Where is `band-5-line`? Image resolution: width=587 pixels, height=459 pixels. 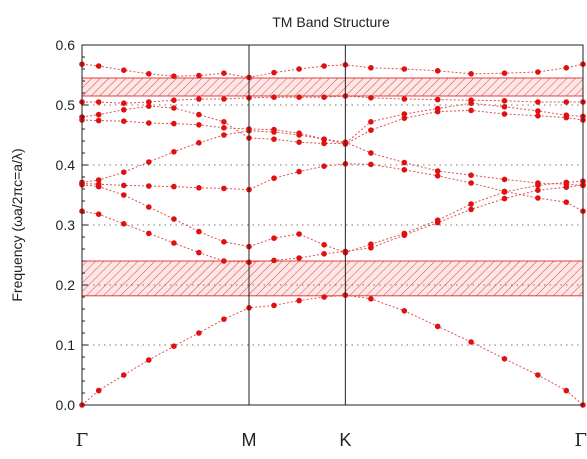 band-5-line is located at coordinates (332, 158).